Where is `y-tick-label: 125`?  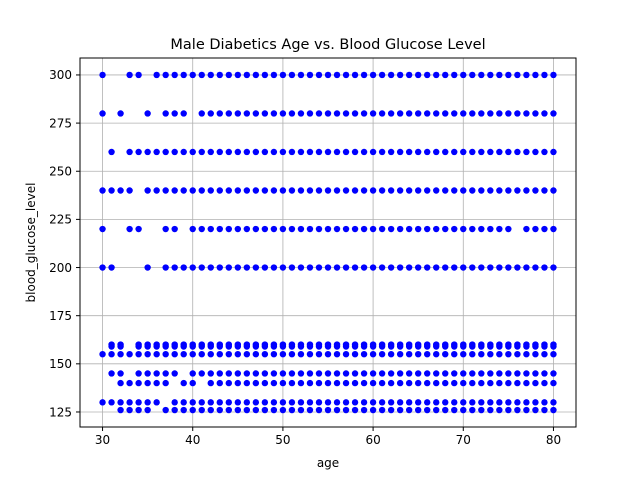 y-tick-label: 125 is located at coordinates (60, 412).